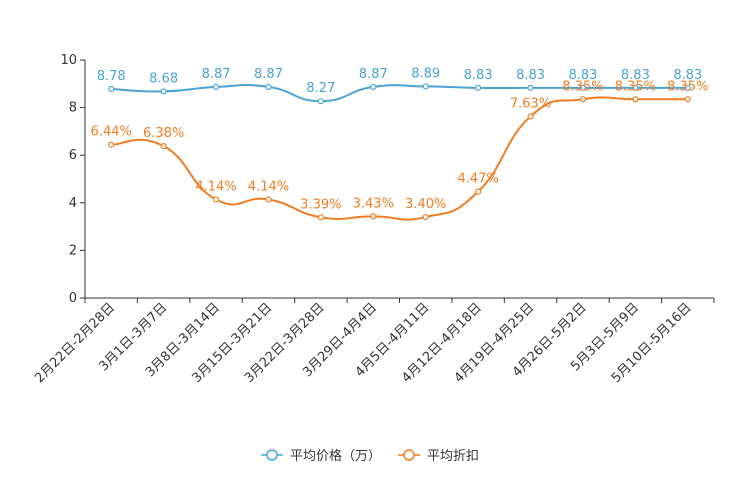 The width and height of the screenshot is (744, 496). I want to click on data-label-price: 8.78, so click(111, 76).